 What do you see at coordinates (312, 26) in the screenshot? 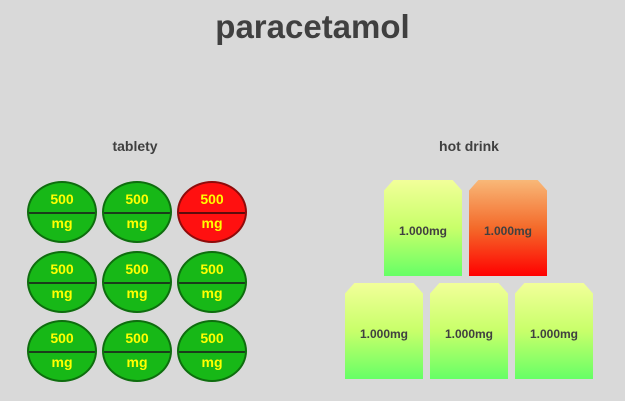
I see `page-title: paracetamol` at bounding box center [312, 26].